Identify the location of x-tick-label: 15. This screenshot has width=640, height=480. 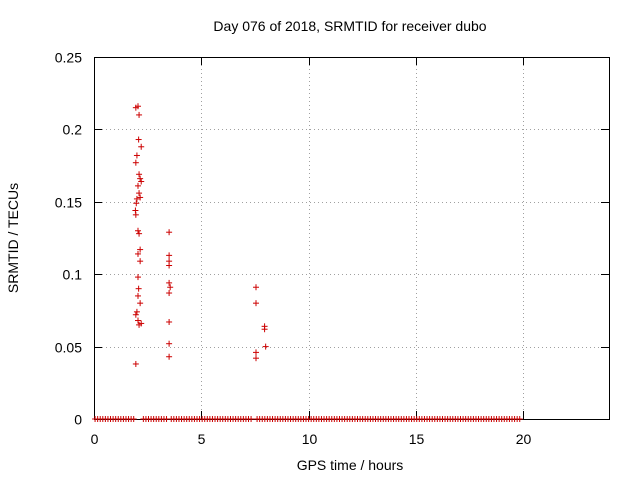
(417, 439).